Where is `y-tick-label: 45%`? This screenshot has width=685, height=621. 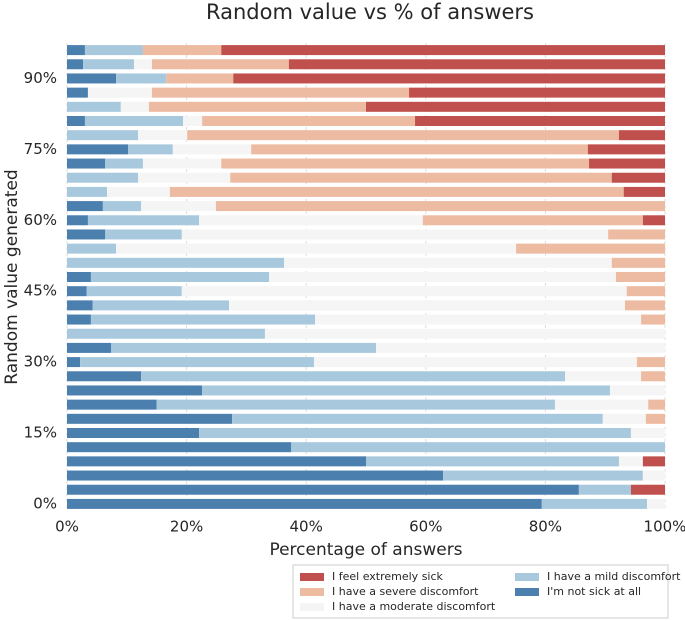 y-tick-label: 45% is located at coordinates (40, 291).